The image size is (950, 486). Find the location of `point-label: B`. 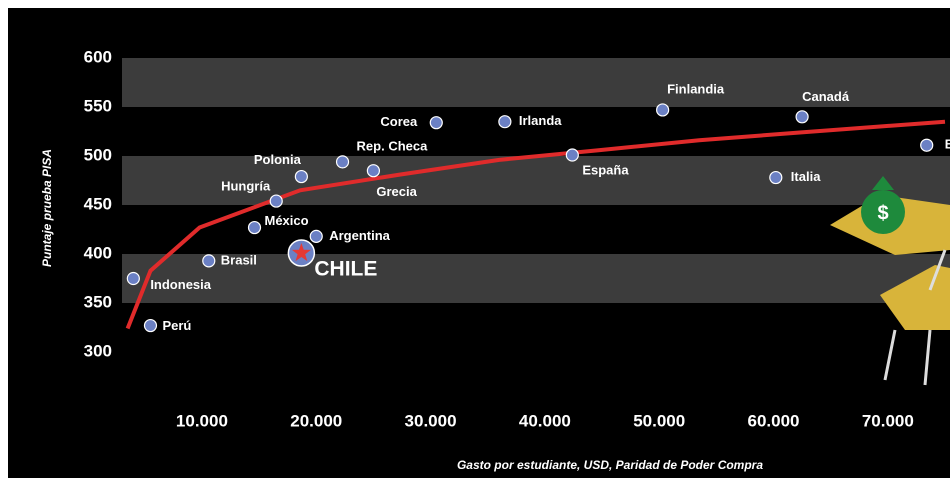

point-label: B is located at coordinates (947, 144).